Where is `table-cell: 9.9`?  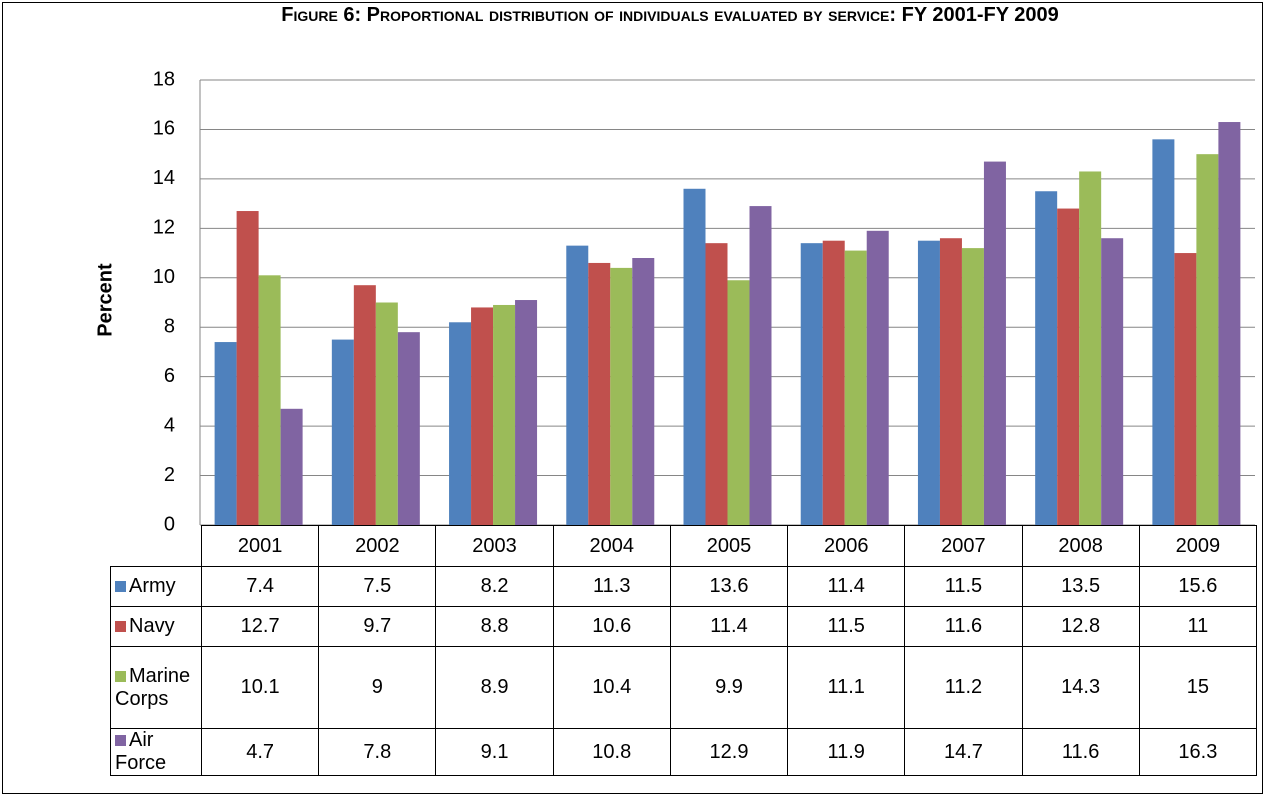
table-cell: 9.9 is located at coordinates (729, 687).